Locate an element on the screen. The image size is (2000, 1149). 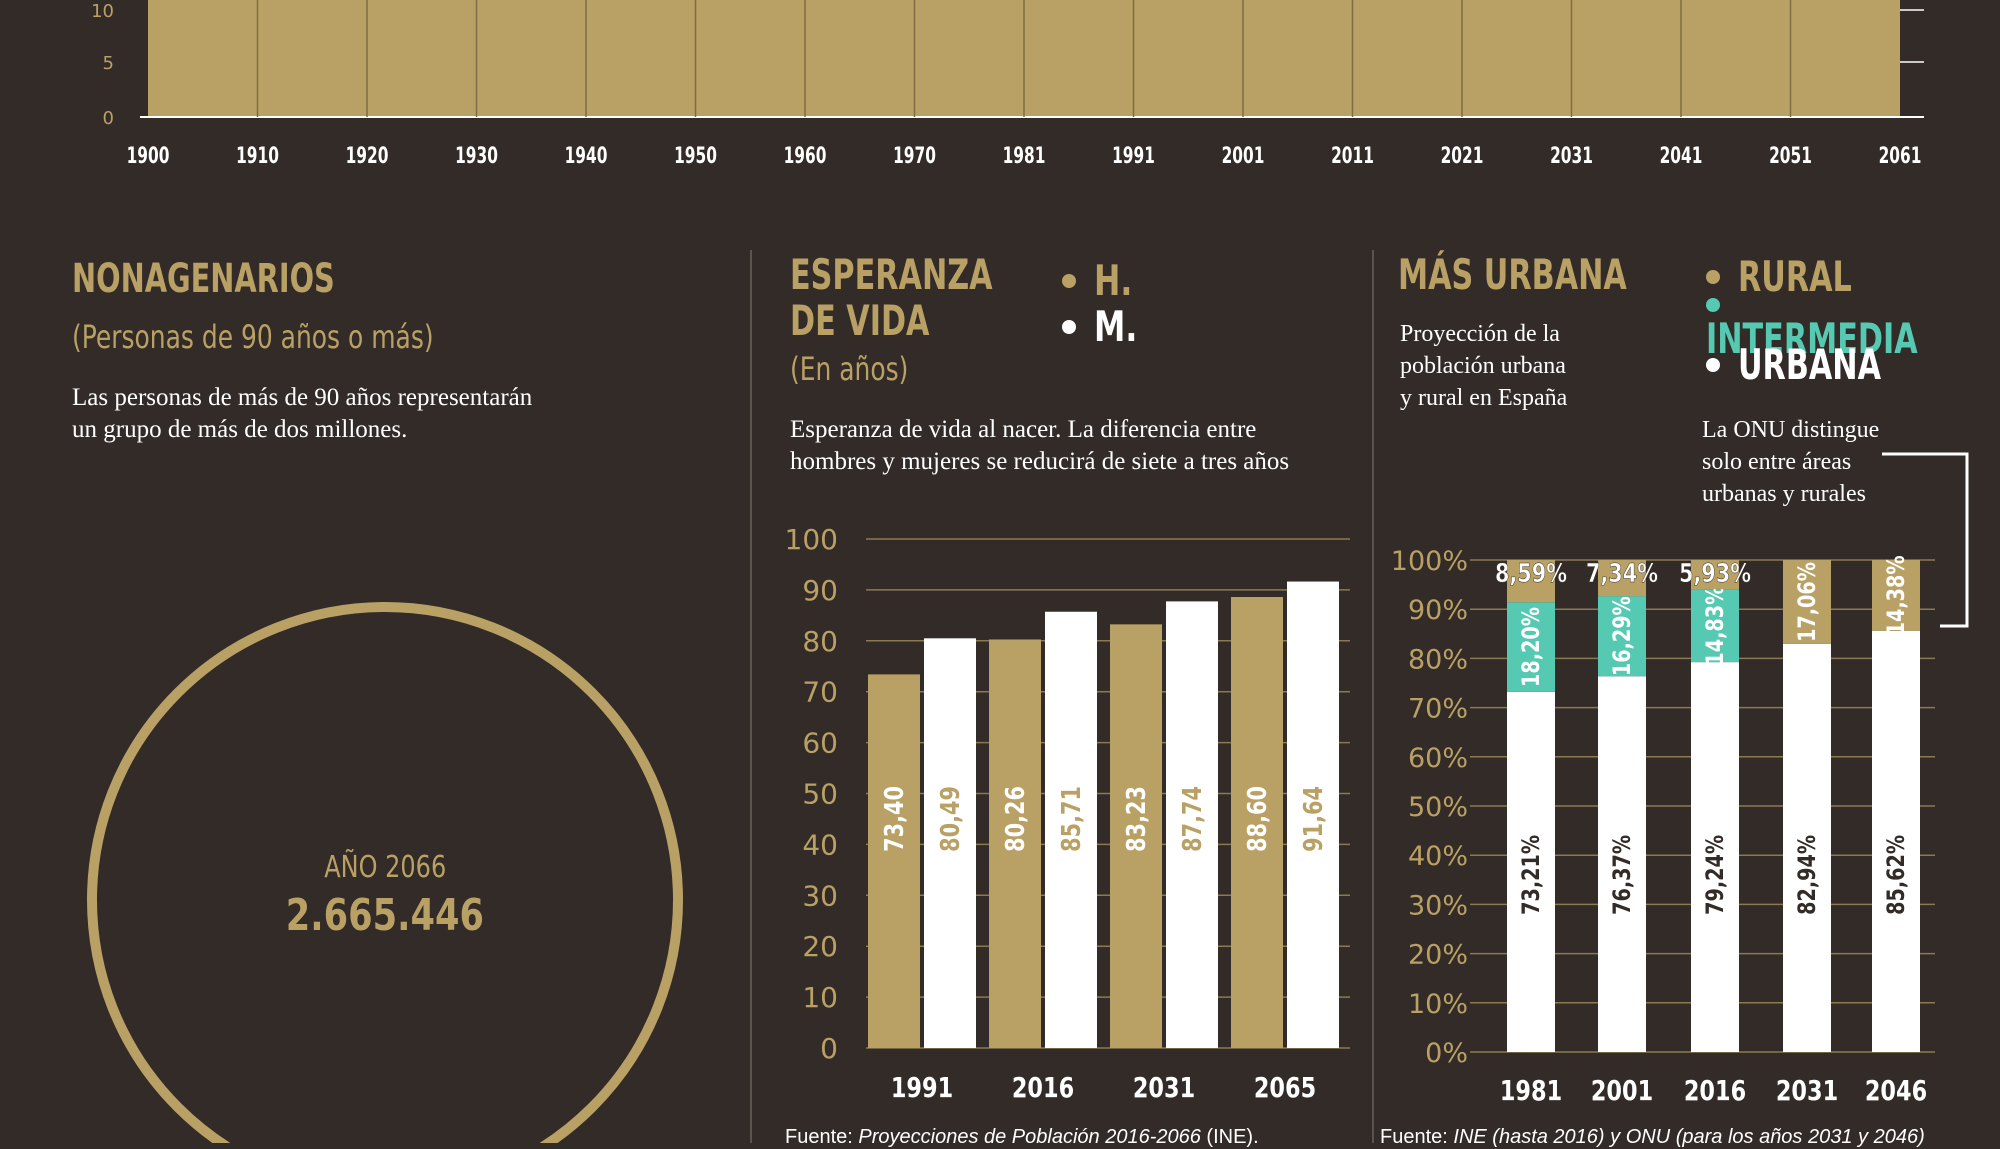
esperanza-legend-h: H. is located at coordinates (1103, 280).